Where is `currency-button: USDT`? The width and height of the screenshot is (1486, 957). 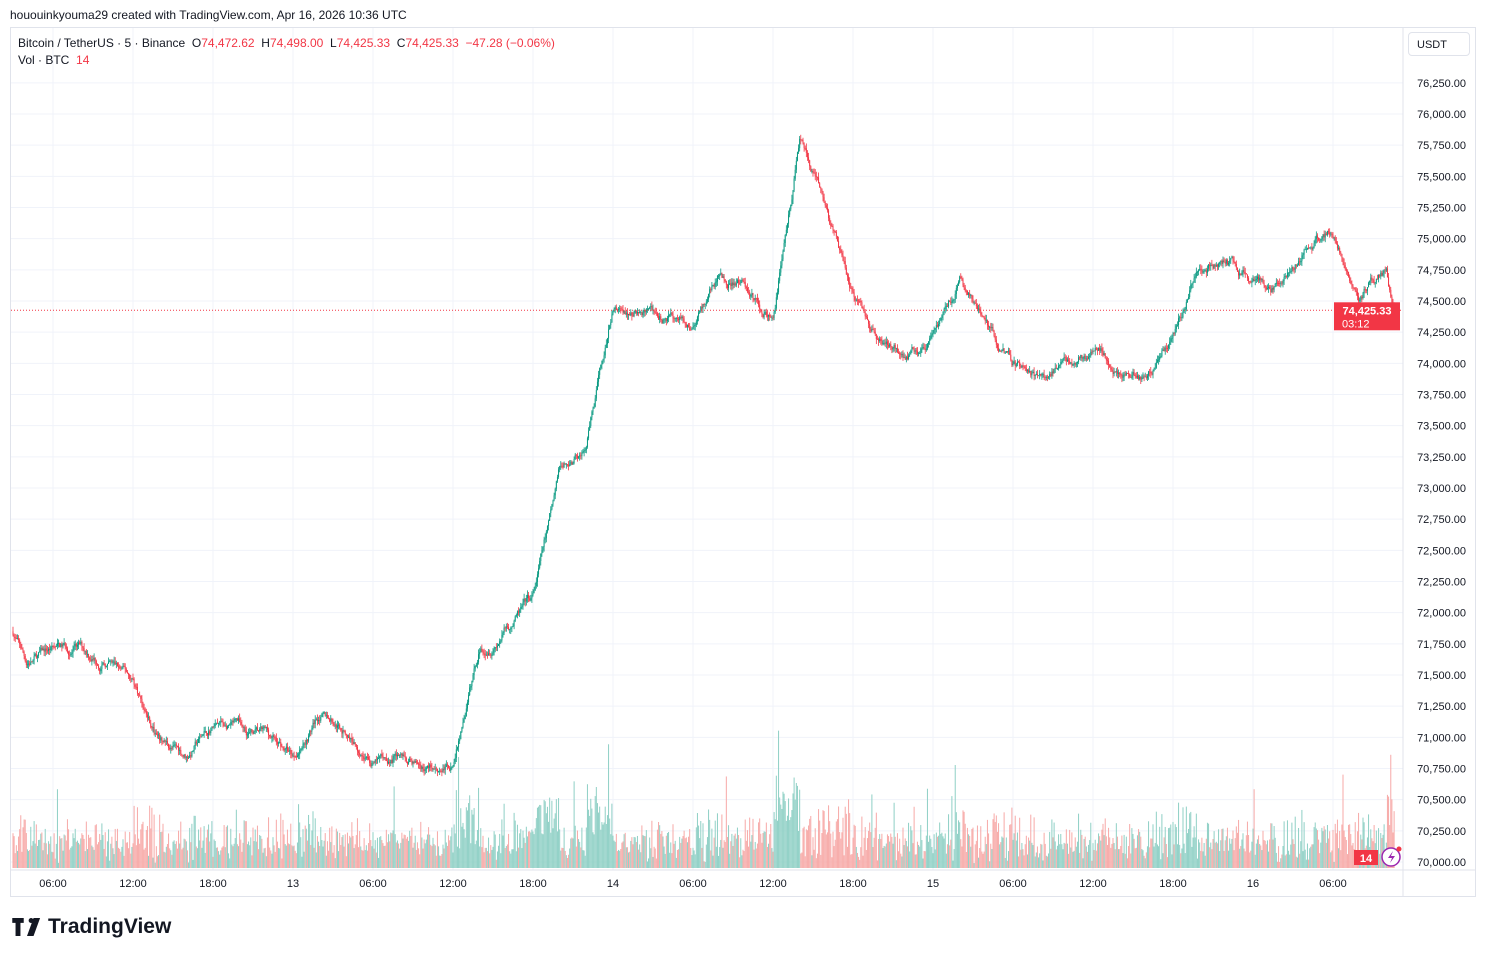 currency-button: USDT is located at coordinates (1439, 44).